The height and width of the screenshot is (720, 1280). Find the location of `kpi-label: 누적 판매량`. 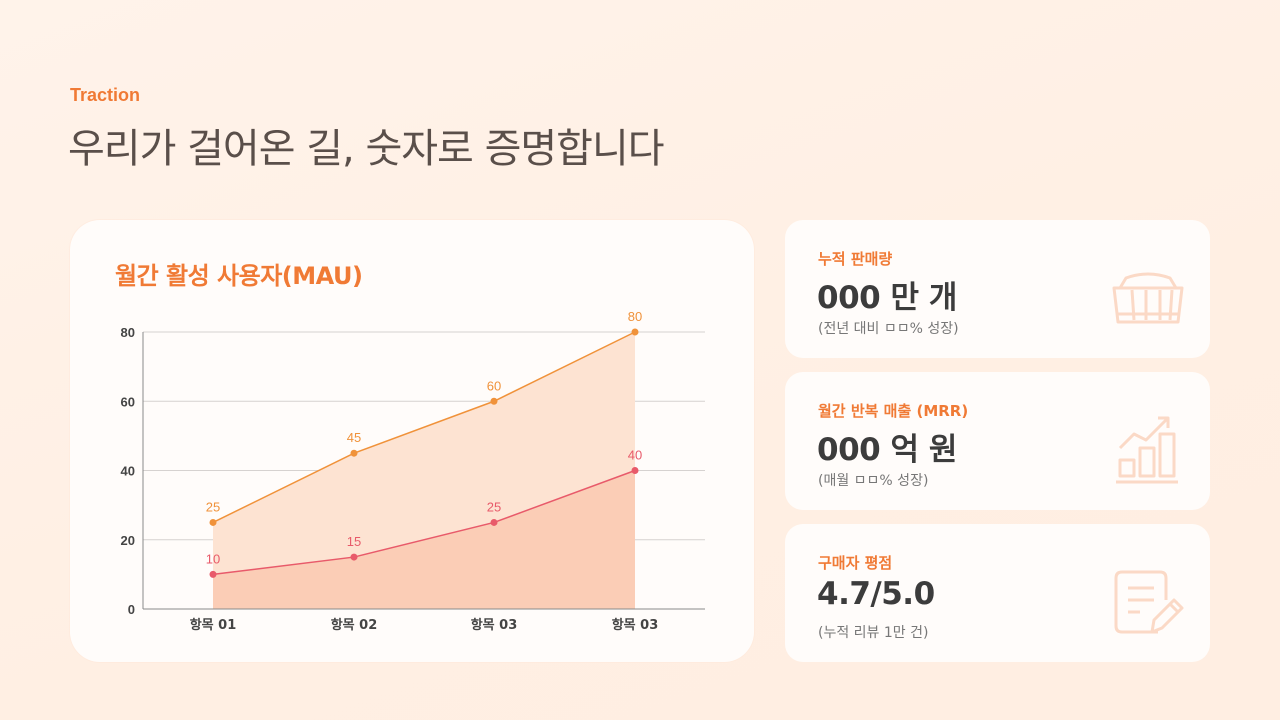

kpi-label: 누적 판매량 is located at coordinates (855, 259).